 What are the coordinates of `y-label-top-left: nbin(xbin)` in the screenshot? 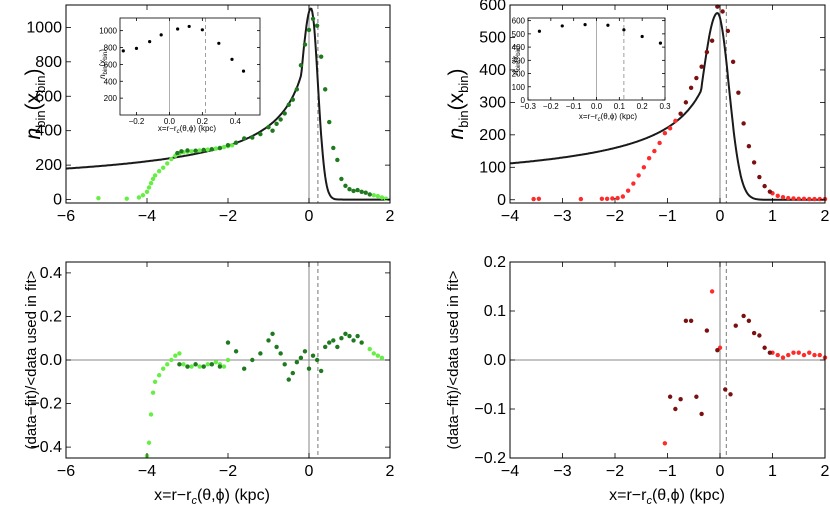 It's located at (35, 104).